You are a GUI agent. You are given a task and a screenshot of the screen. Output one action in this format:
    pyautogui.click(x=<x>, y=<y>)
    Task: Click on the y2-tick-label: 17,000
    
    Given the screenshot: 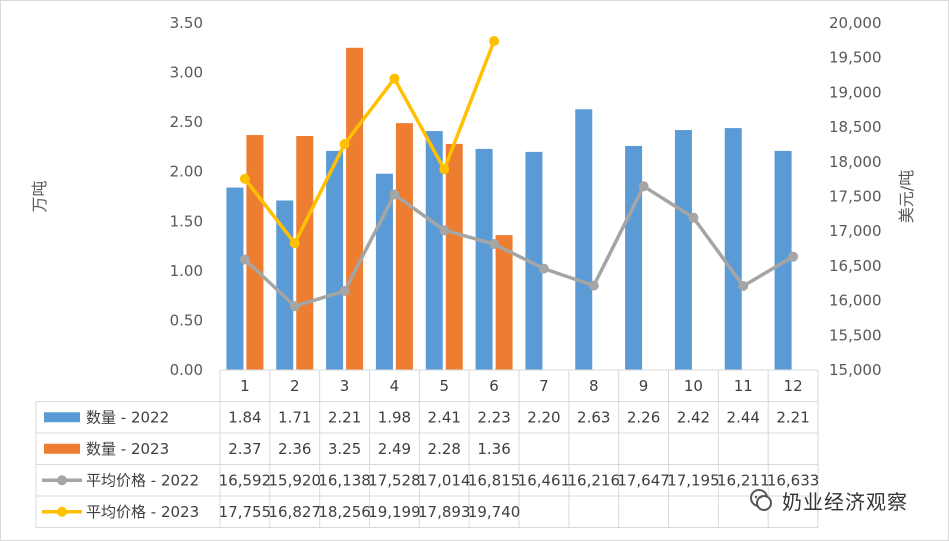 What is the action you would take?
    pyautogui.click(x=855, y=231)
    